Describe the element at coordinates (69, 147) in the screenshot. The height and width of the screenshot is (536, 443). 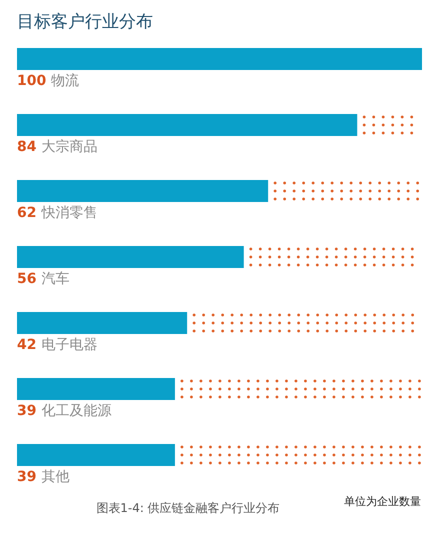
I see `y-tick-label: 大宗商品` at that location.